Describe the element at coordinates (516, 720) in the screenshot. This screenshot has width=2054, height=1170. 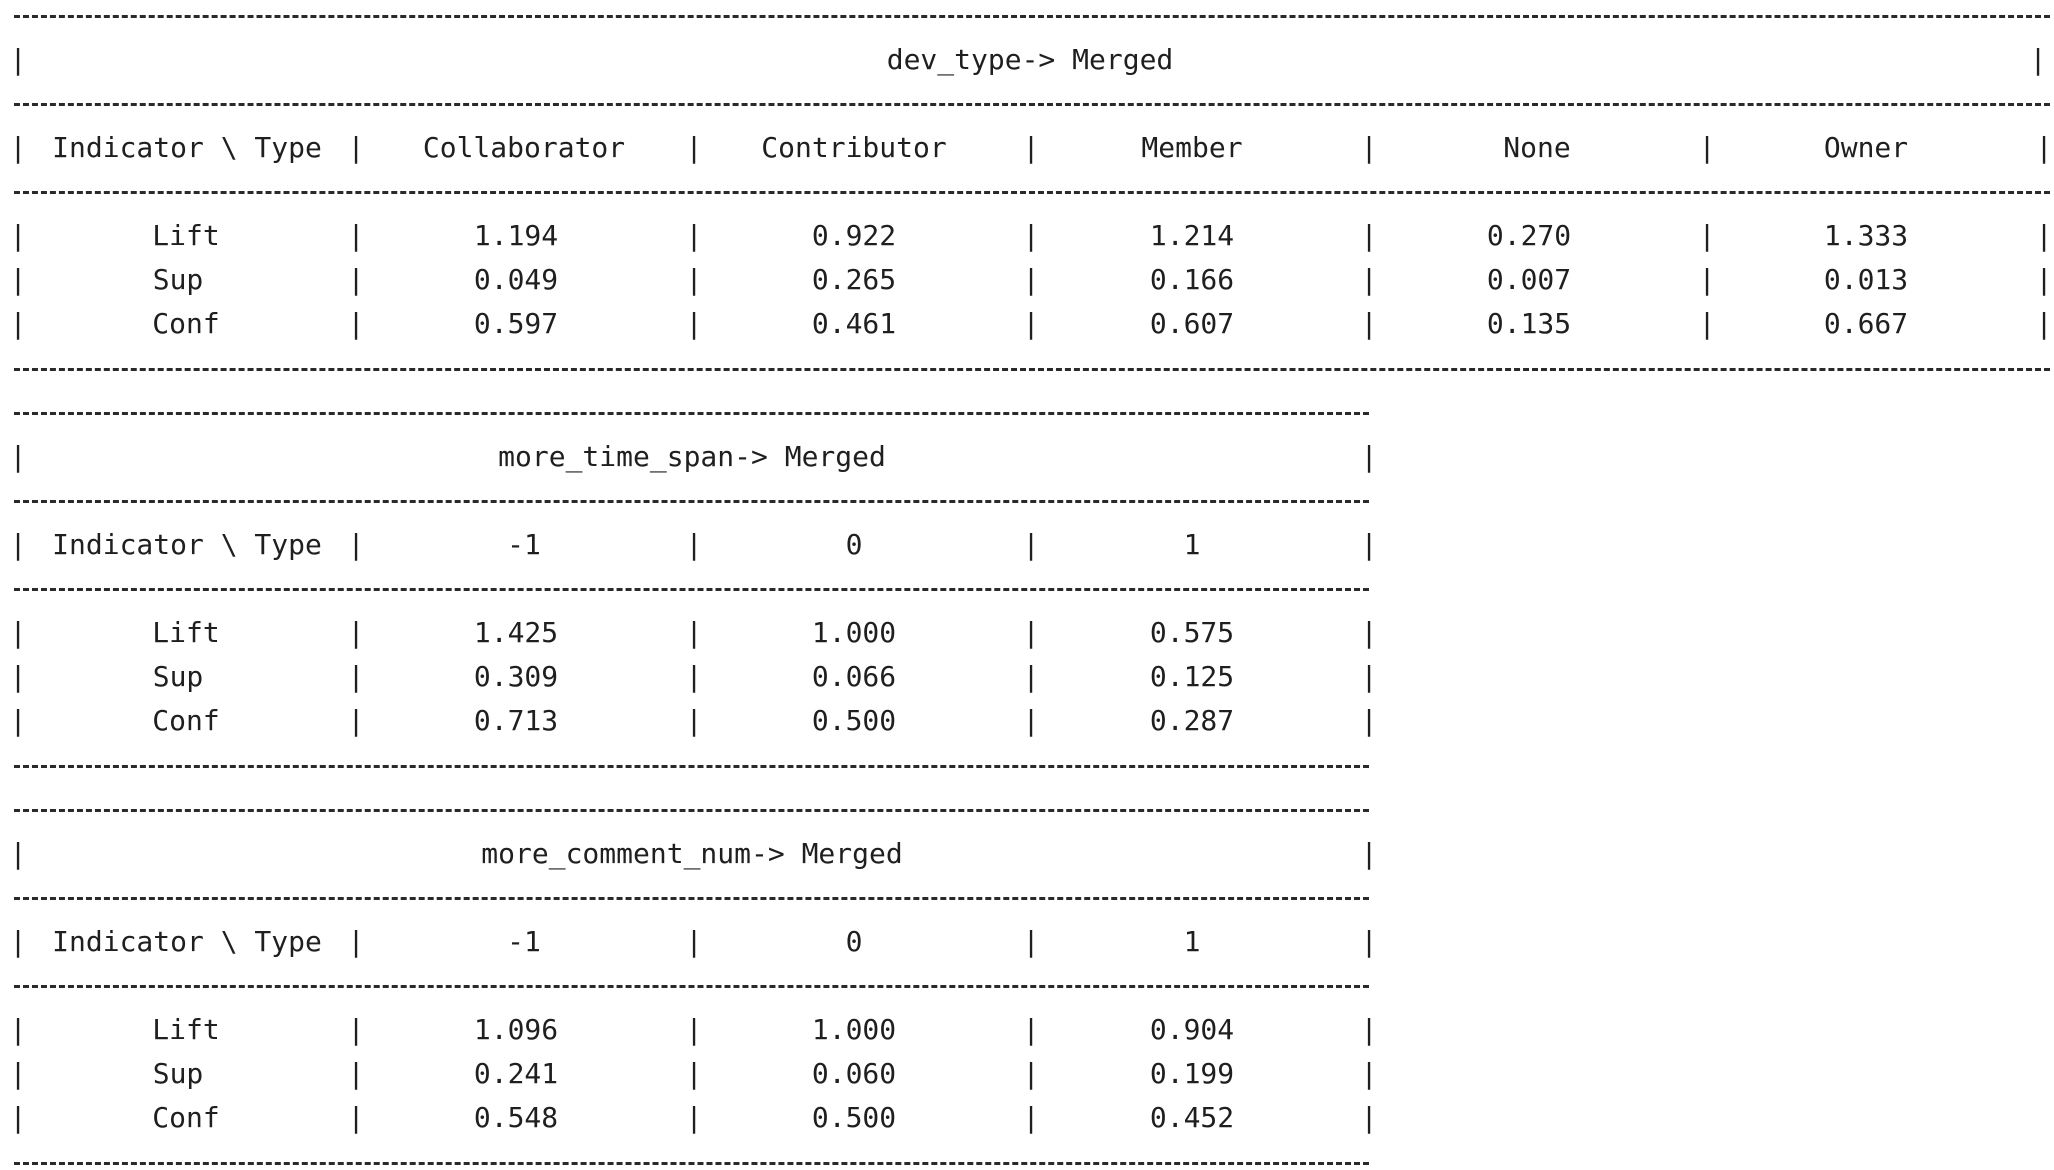
I see `cell-value: 0.713` at that location.